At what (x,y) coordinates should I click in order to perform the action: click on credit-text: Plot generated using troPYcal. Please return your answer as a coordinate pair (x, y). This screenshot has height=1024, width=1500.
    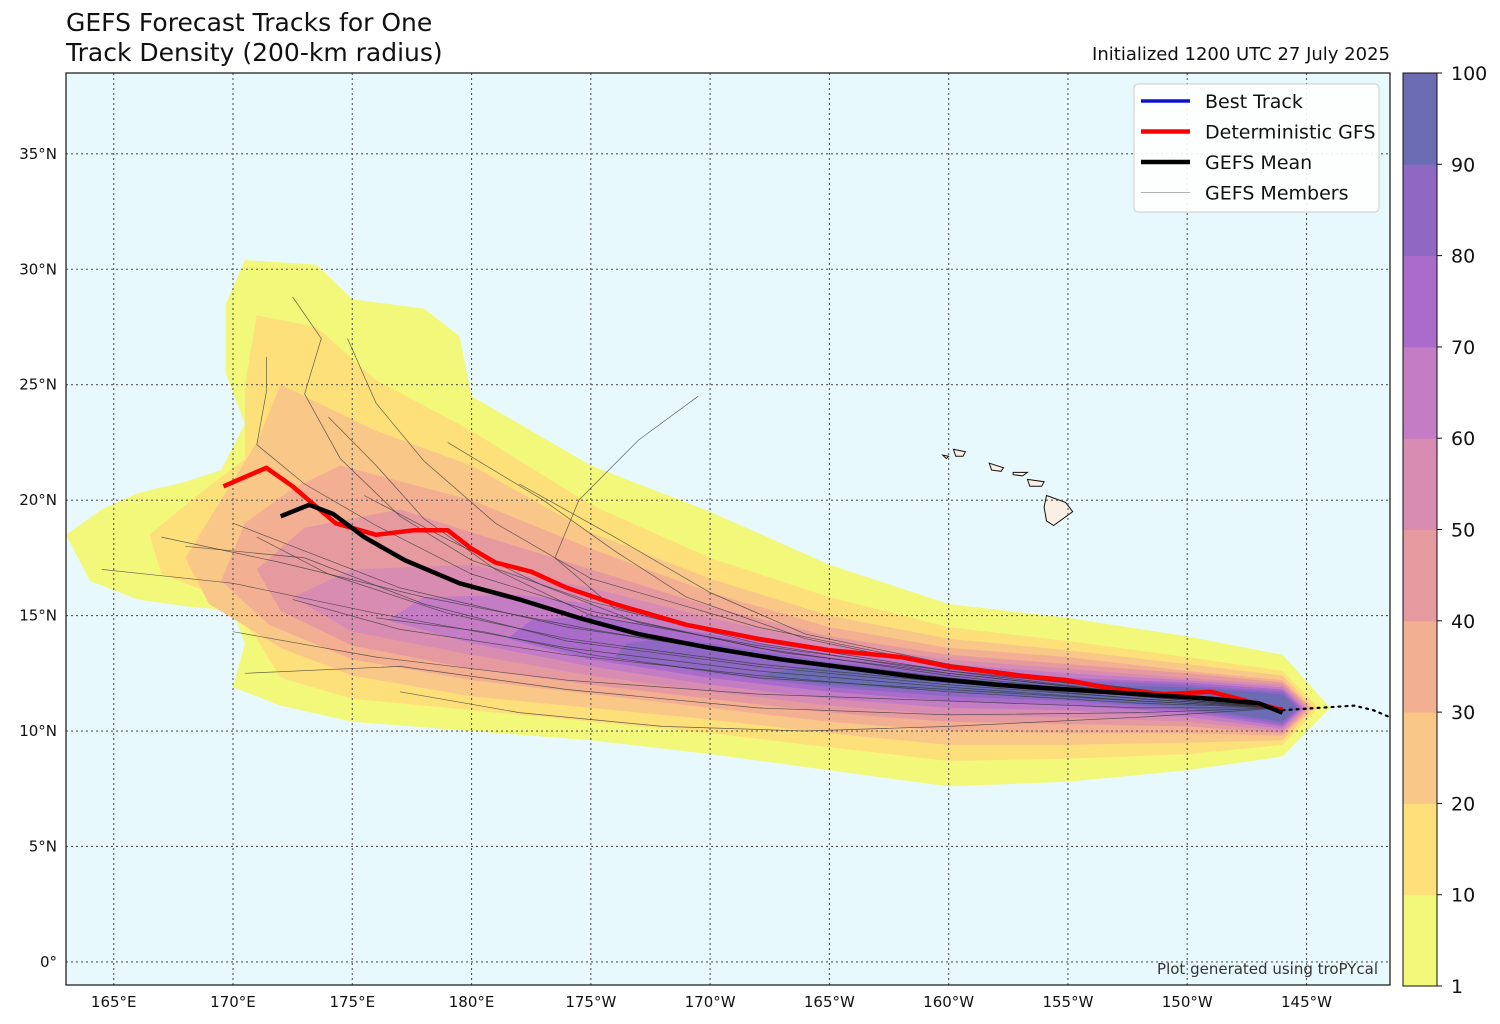
    Looking at the image, I should click on (1267, 969).